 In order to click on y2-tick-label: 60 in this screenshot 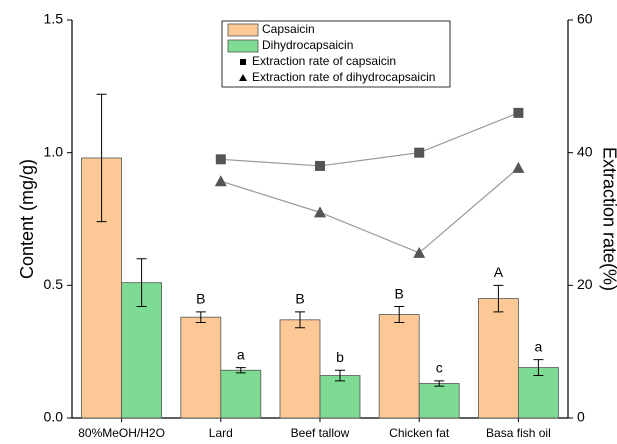, I will do `click(585, 19)`.